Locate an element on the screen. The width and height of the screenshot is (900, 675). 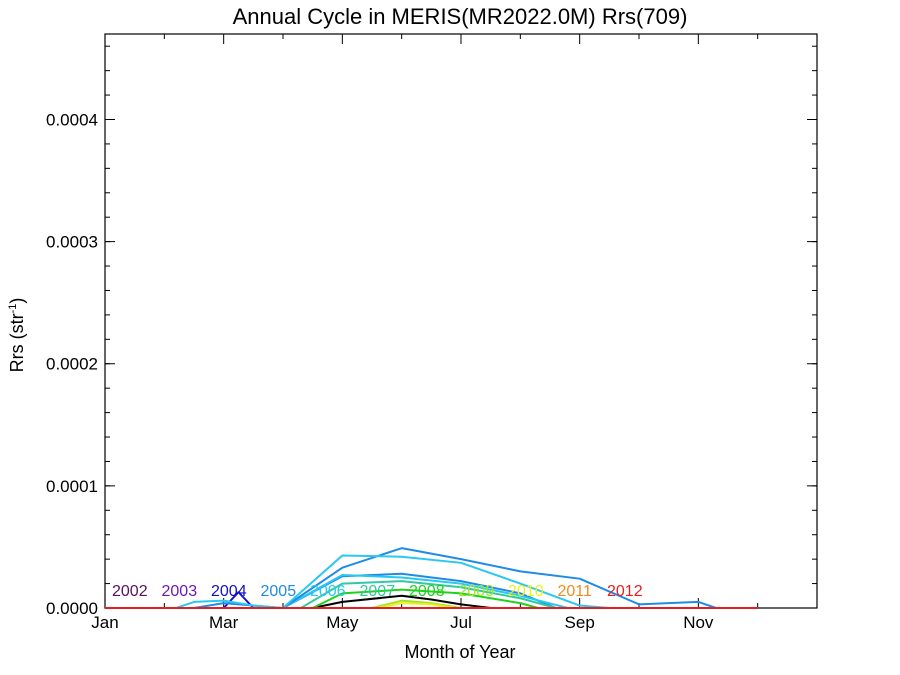
series-line-2007 is located at coordinates (428, 594).